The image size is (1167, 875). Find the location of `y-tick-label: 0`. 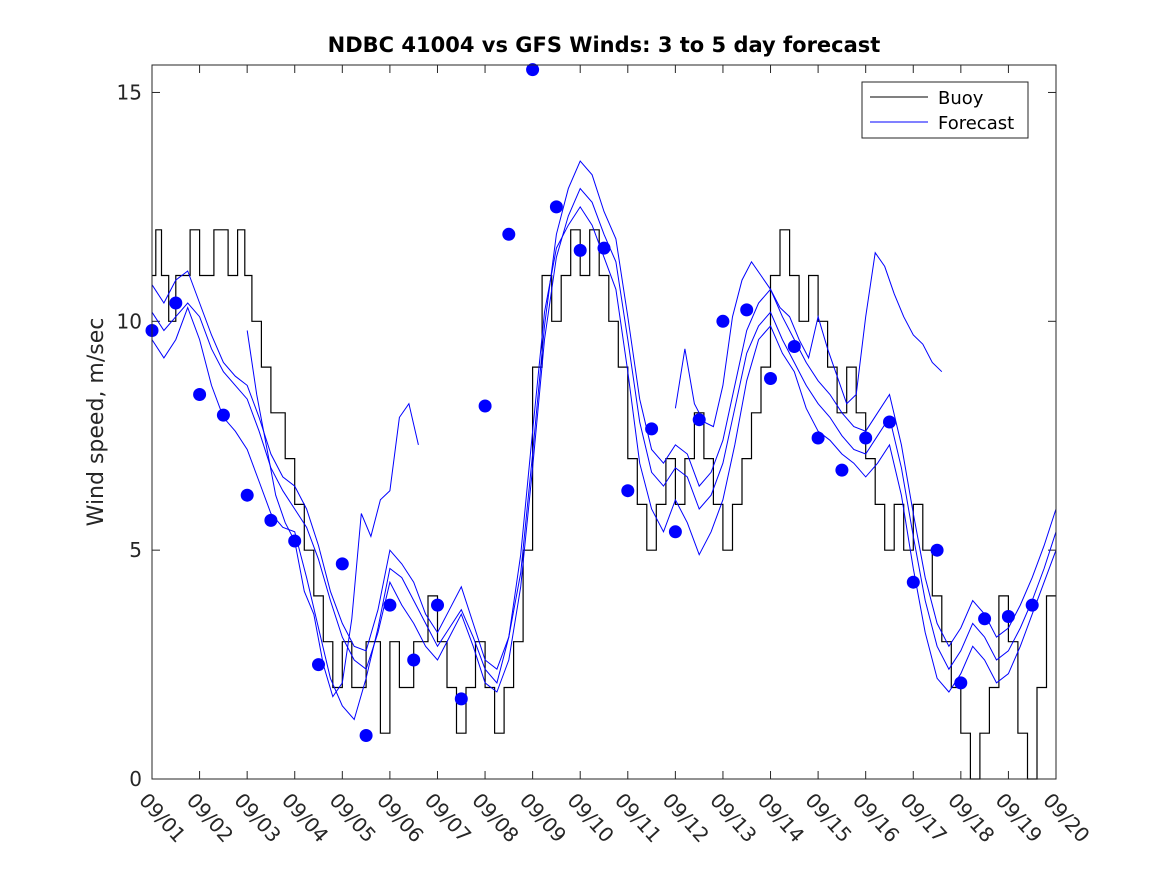

y-tick-label: 0 is located at coordinates (135, 779).